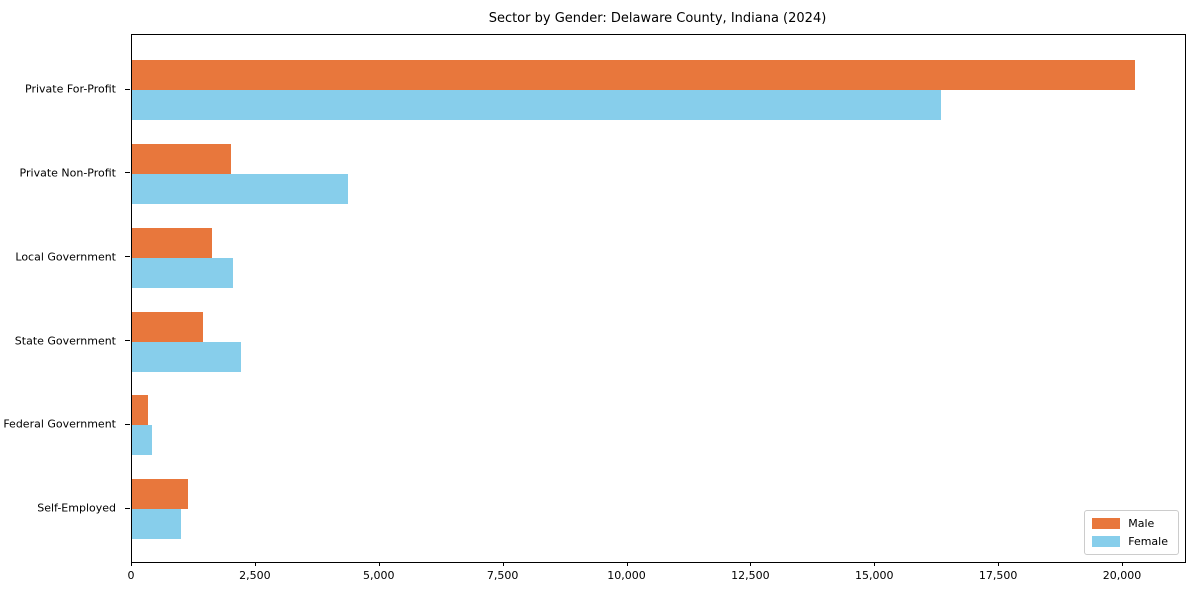 This screenshot has width=1200, height=600. Describe the element at coordinates (1106, 523) in the screenshot. I see `male-swatch-icon` at that location.